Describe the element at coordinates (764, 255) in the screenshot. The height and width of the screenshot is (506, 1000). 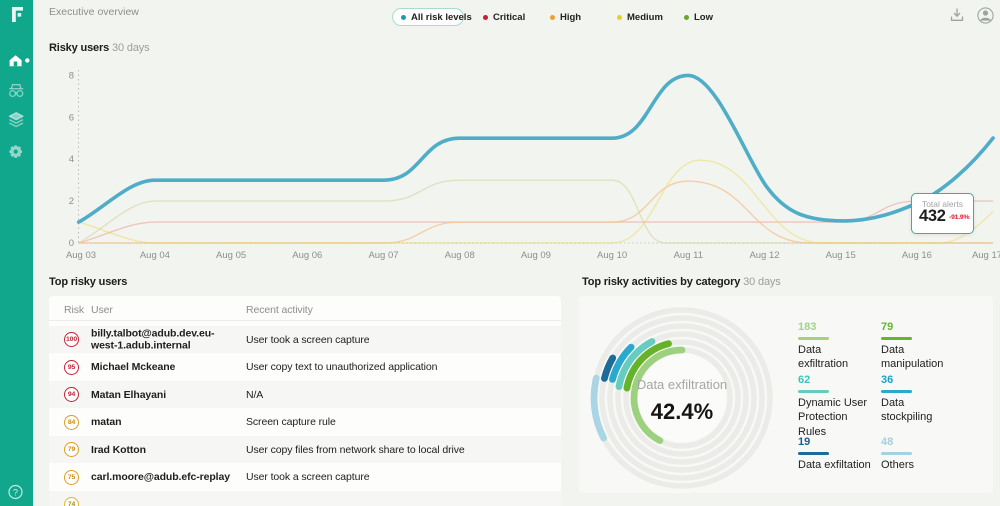
I see `svg-text: Aug 12` at that location.